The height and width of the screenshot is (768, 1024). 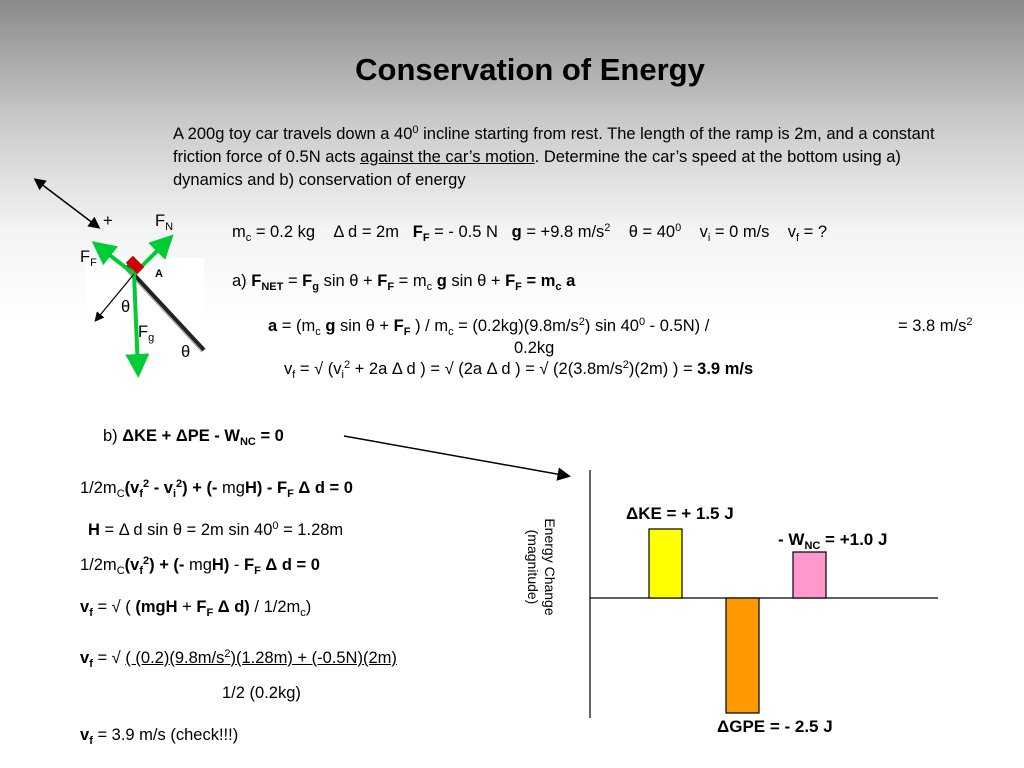 I want to click on car-mark: A, so click(x=159, y=274).